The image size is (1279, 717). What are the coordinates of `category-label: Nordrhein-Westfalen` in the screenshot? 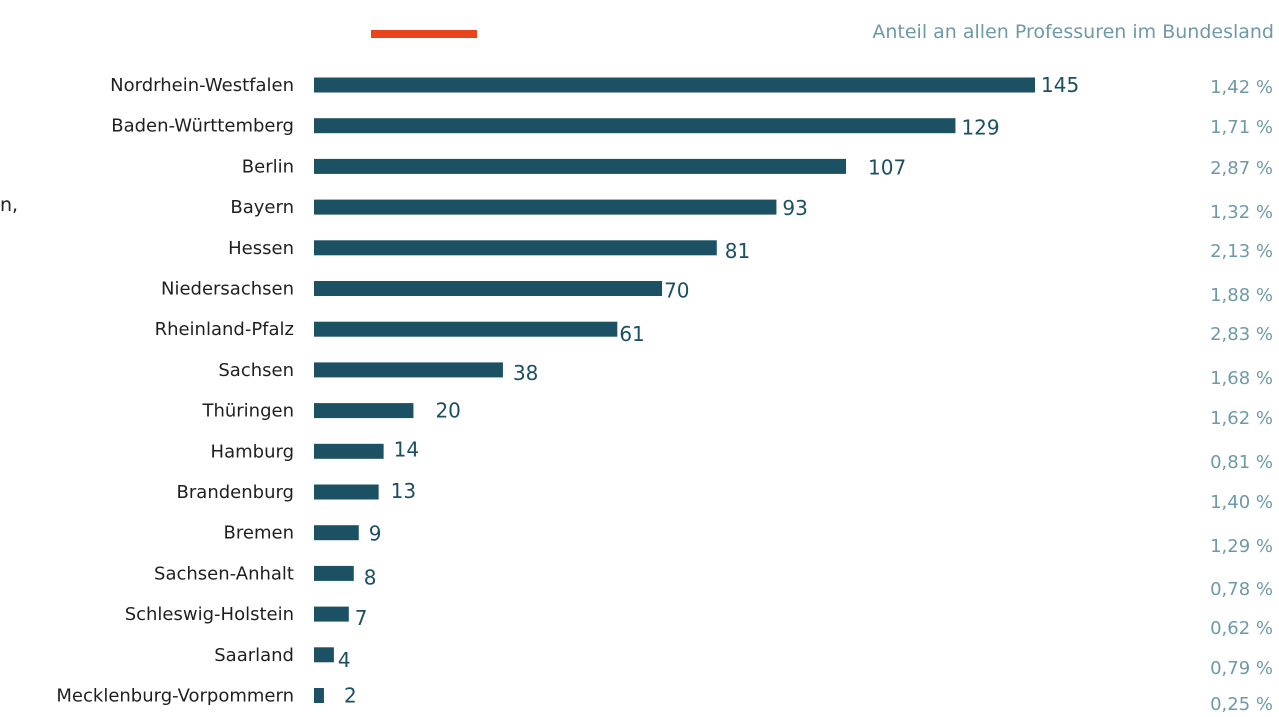 It's located at (202, 85).